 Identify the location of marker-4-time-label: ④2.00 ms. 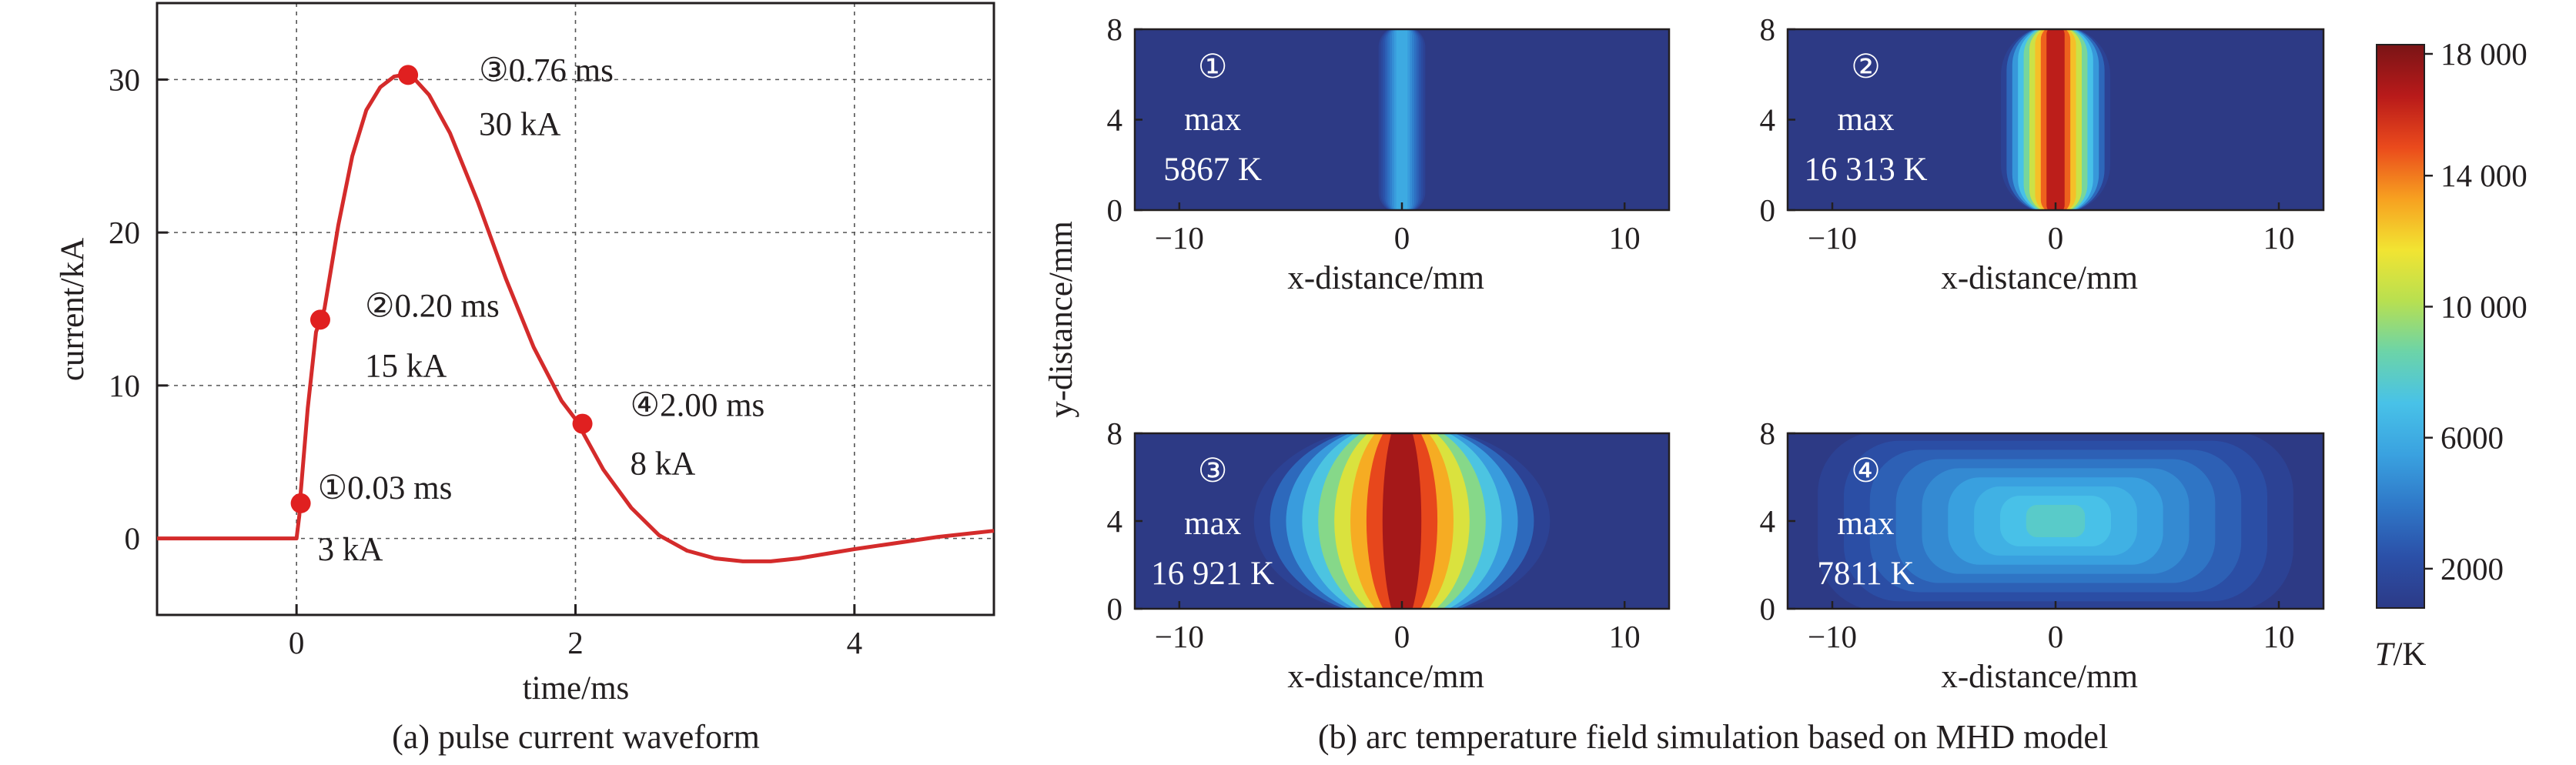
(698, 406).